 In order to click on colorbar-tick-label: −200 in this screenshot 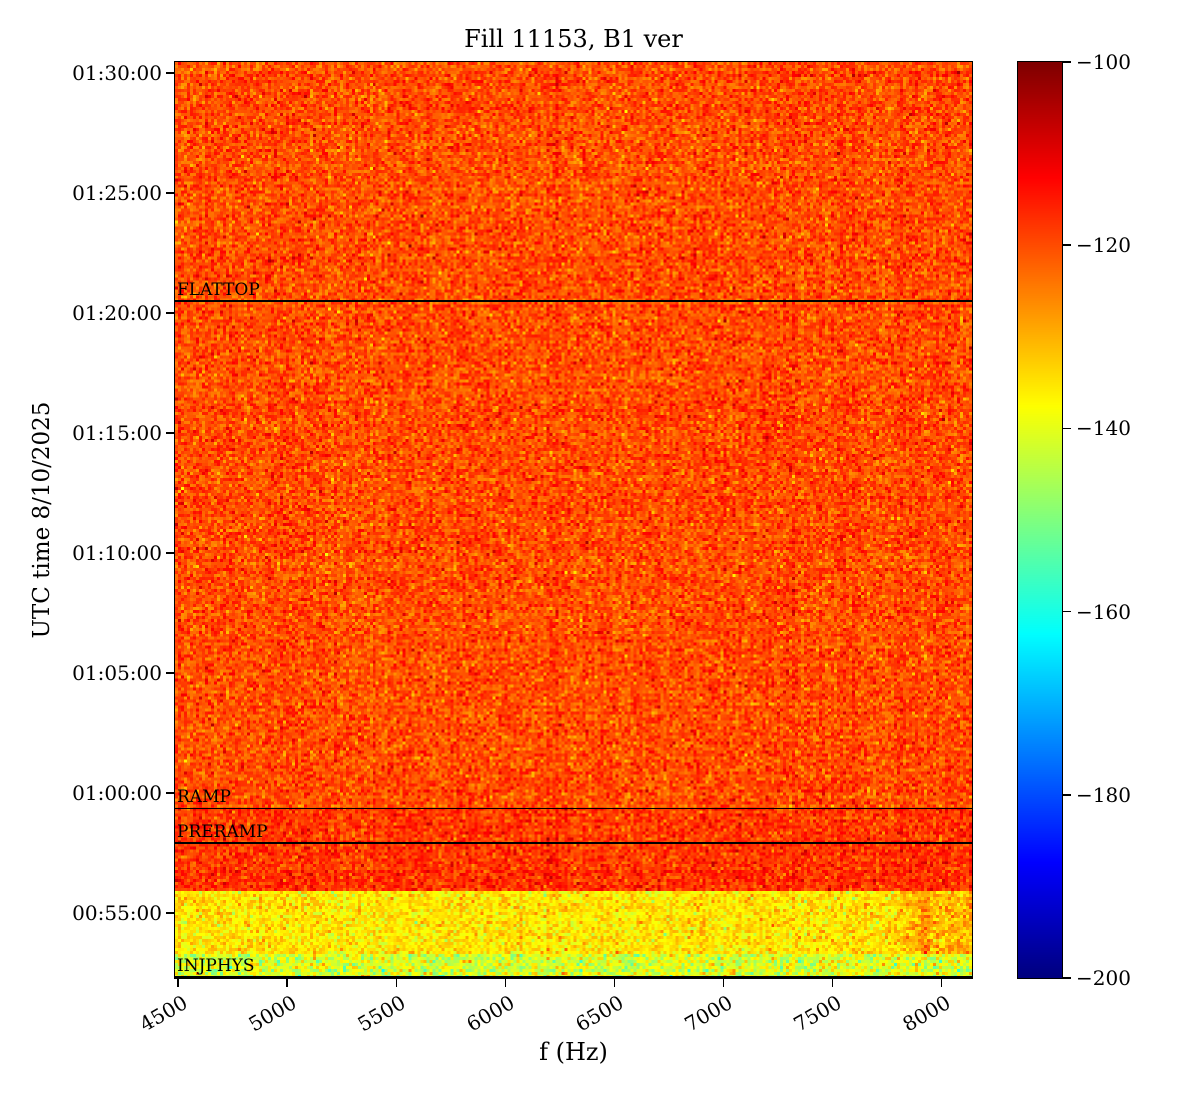, I will do `click(1103, 978)`.